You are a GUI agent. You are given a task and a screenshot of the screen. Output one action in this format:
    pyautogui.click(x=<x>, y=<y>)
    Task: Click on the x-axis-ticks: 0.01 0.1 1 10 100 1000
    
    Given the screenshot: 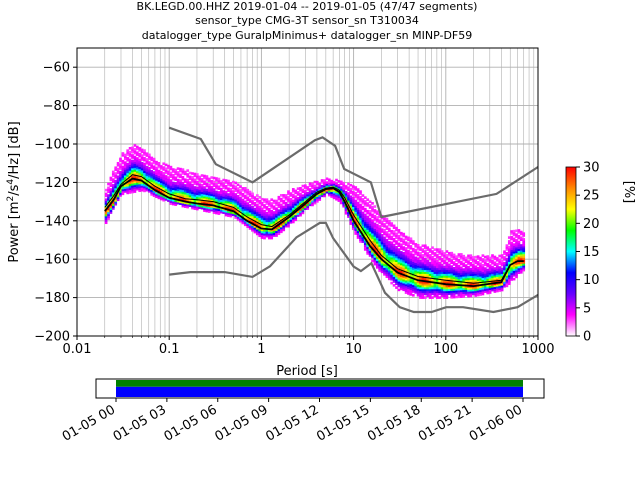 What is the action you would take?
    pyautogui.click(x=309, y=346)
    